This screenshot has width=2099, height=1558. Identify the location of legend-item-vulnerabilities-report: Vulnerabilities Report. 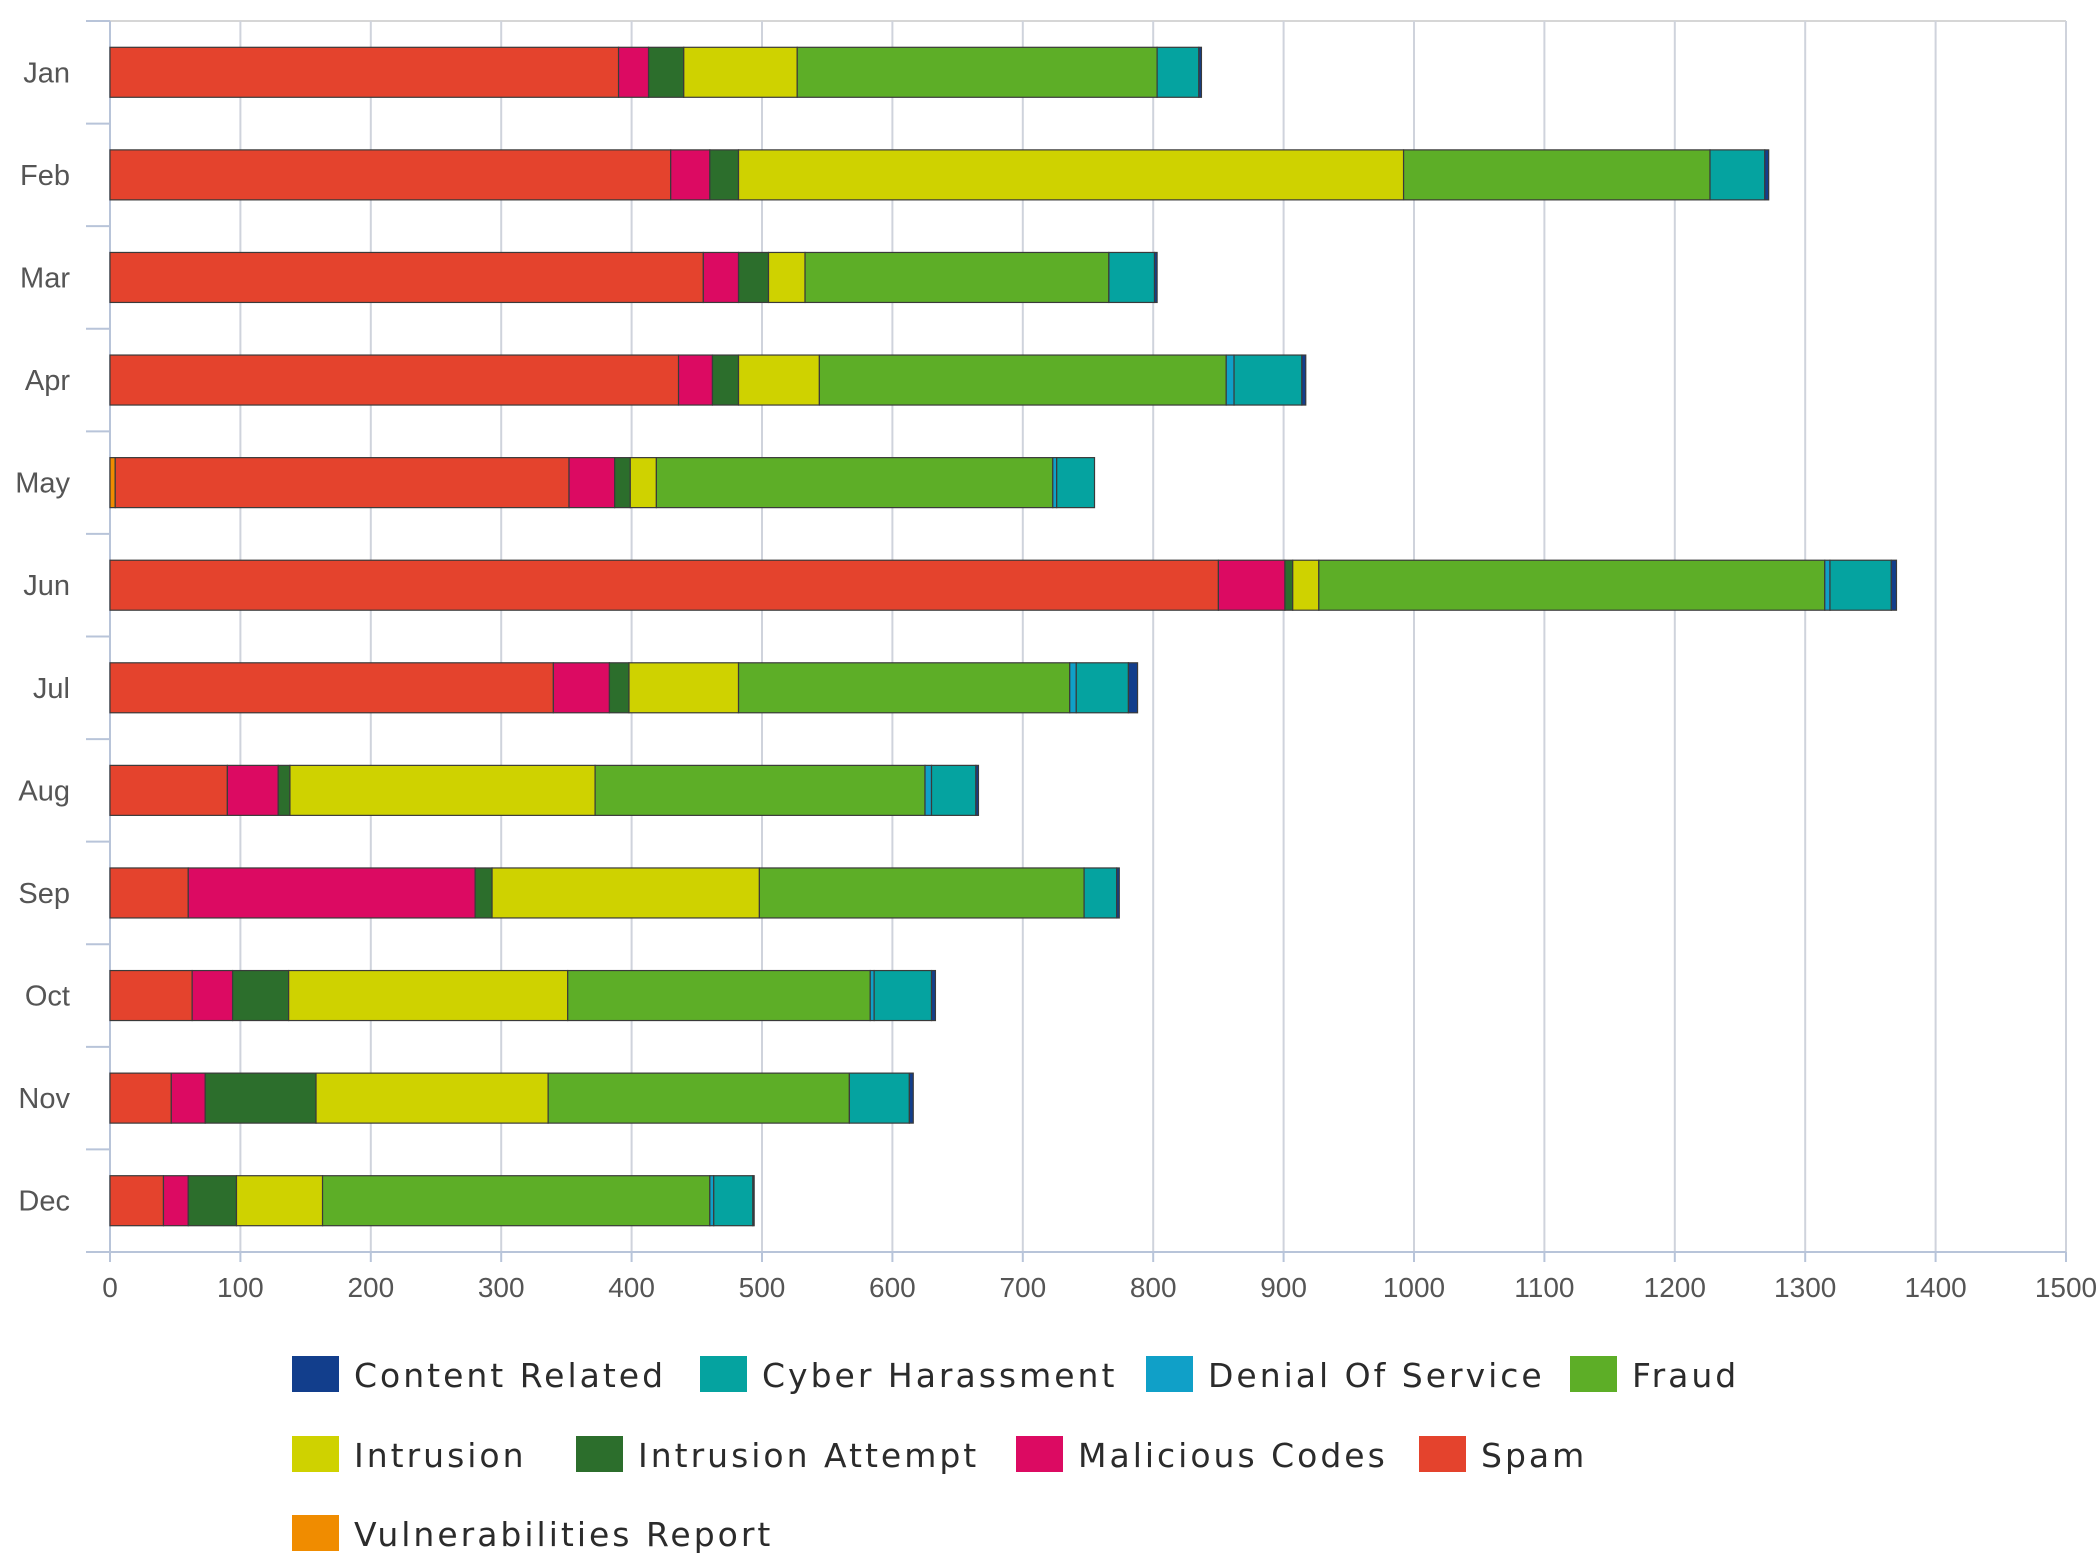
(532, 1534).